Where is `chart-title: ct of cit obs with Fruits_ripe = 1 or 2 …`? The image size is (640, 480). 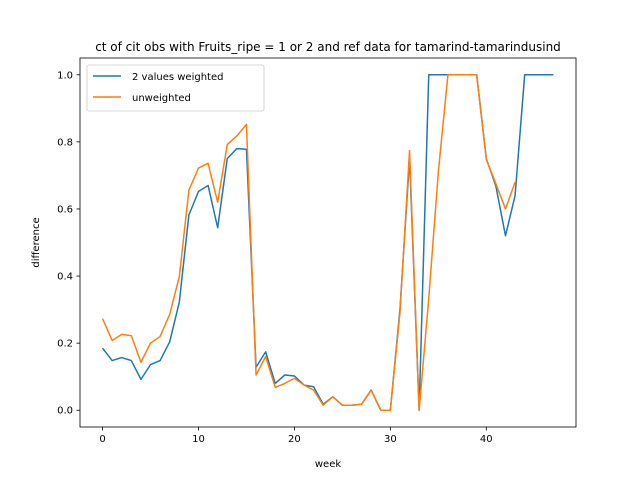
chart-title: ct of cit obs with Fruits_ripe = 1 or 2 … is located at coordinates (328, 47).